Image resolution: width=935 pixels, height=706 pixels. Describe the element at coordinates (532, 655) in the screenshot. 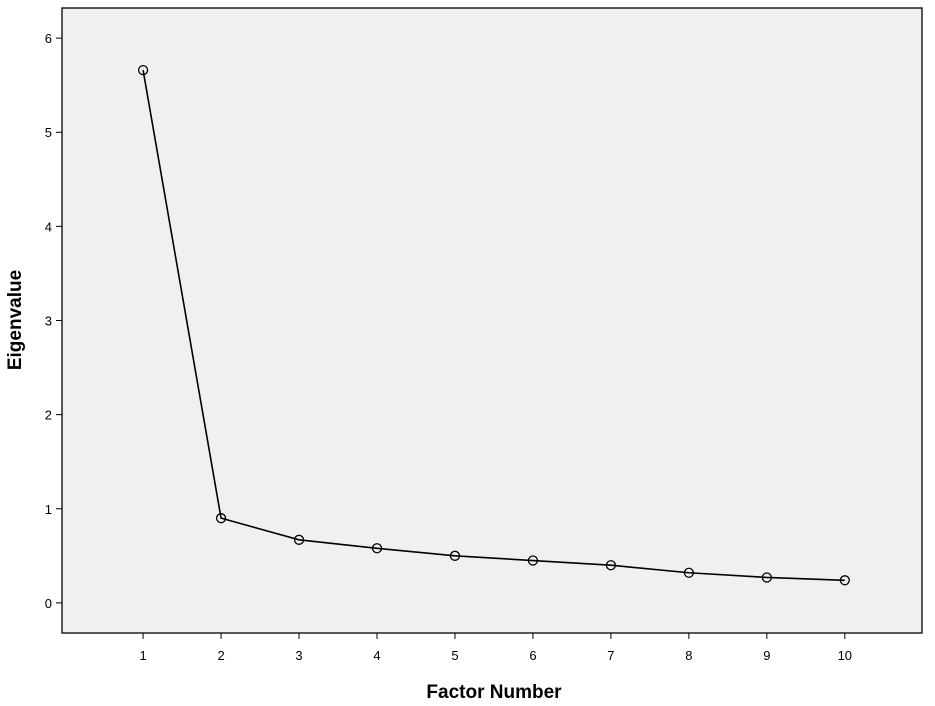

I see `x-tick-label: 6` at that location.